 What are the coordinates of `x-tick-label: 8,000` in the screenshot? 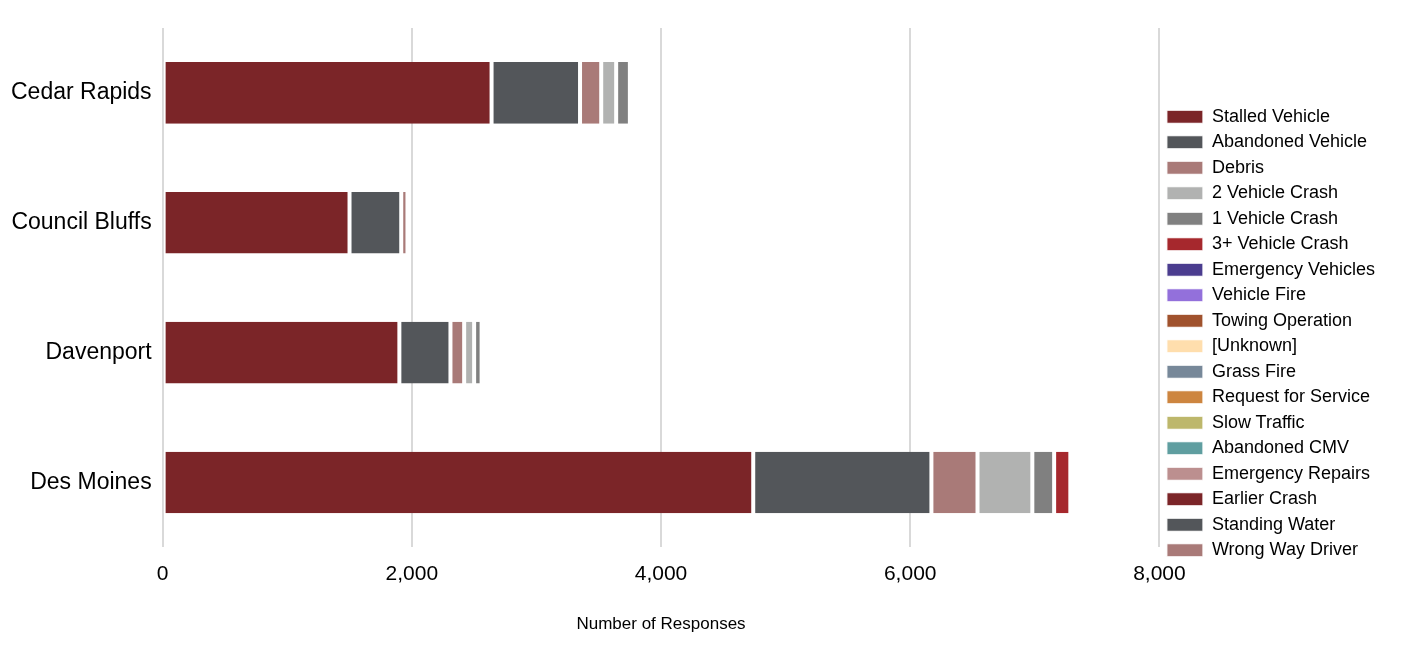 It's located at (1159, 572).